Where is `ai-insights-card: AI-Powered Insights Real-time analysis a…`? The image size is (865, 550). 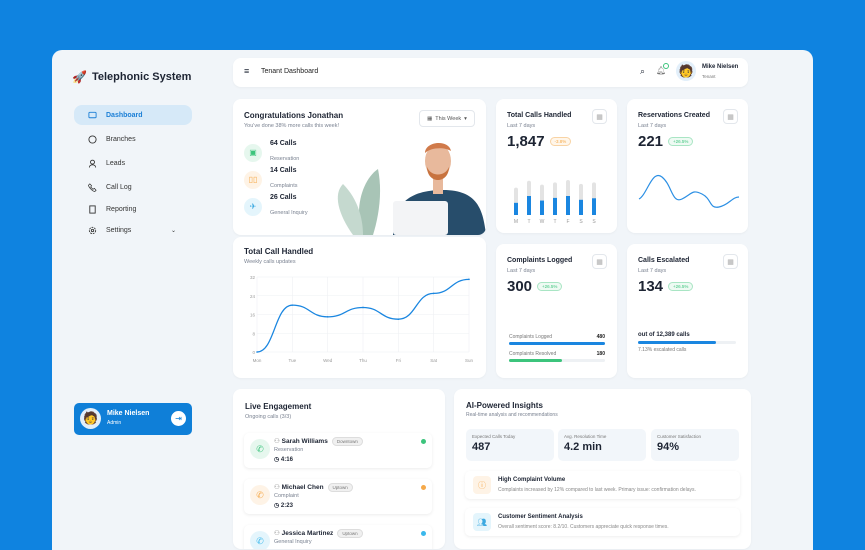 ai-insights-card: AI-Powered Insights Real-time analysis a… is located at coordinates (602, 469).